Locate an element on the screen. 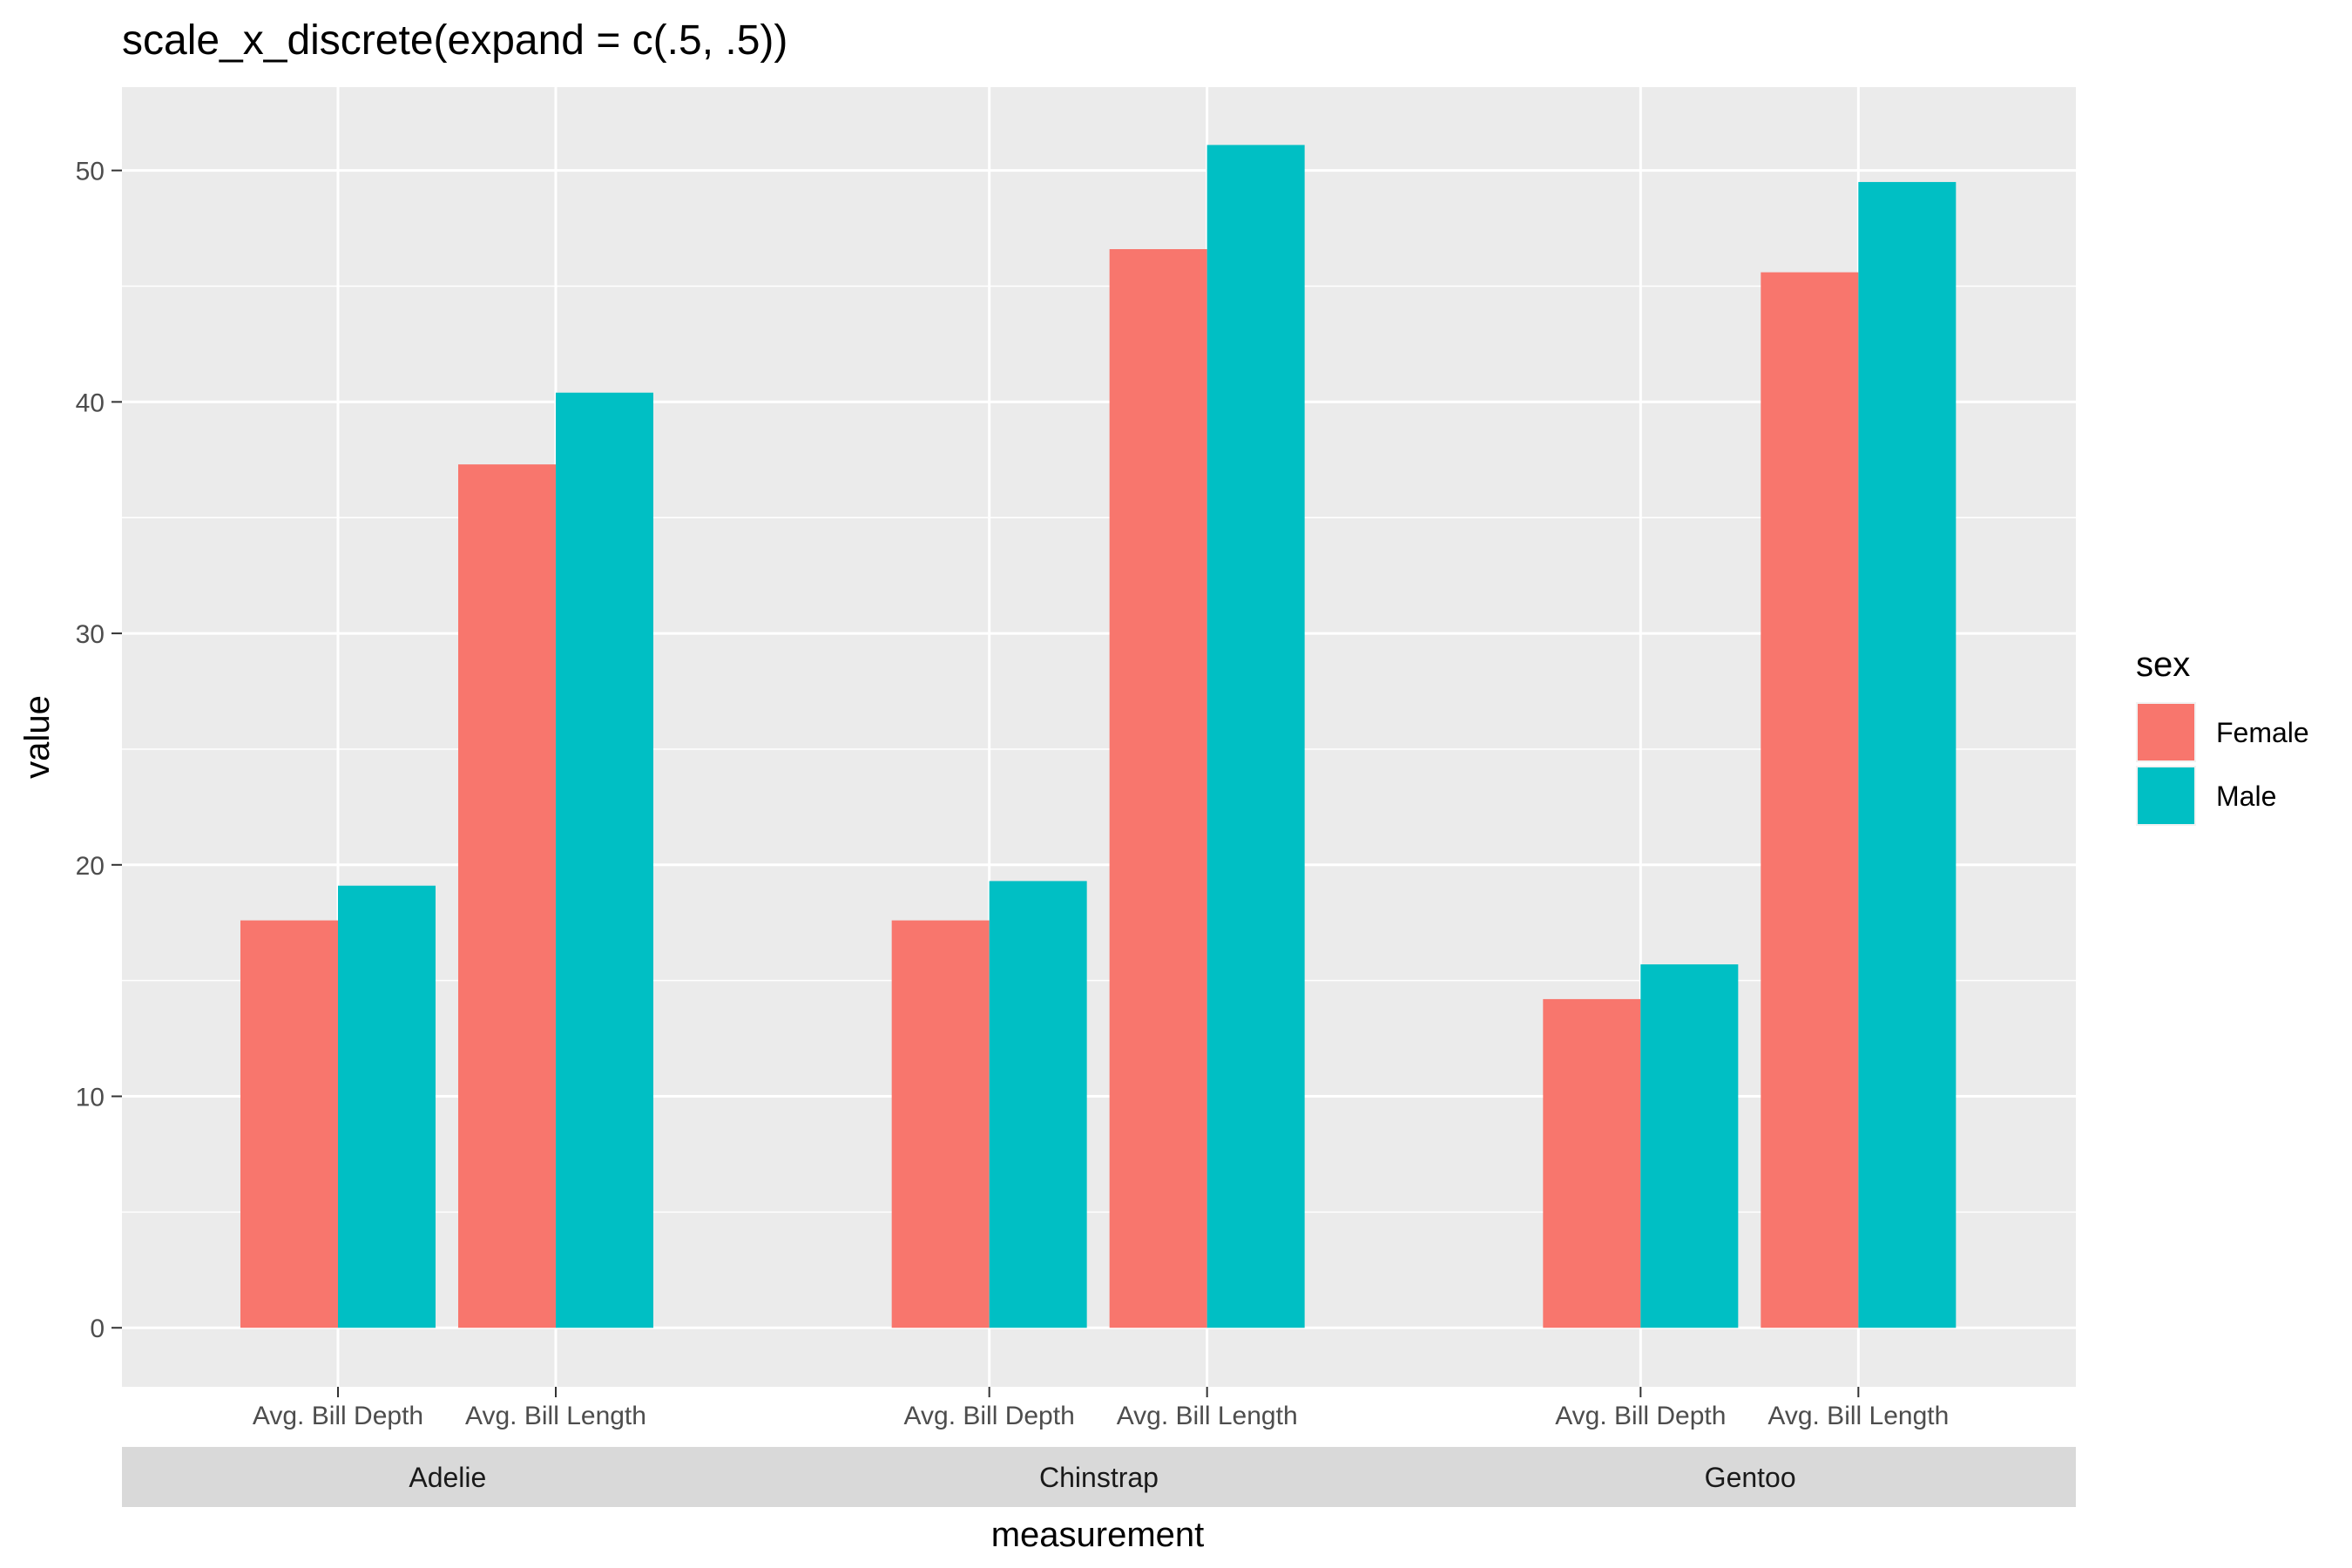 The image size is (2352, 1568). y-tick-label: 20 is located at coordinates (90, 866).